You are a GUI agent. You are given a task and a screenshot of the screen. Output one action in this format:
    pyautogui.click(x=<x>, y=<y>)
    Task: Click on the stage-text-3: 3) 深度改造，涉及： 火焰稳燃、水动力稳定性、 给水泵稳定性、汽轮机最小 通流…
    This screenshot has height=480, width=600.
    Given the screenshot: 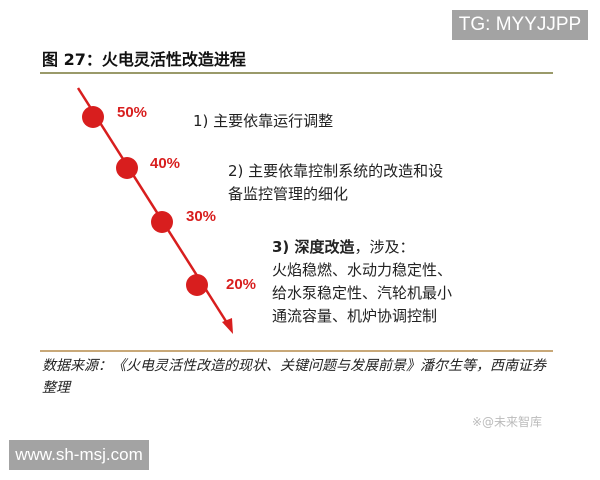 What is the action you would take?
    pyautogui.click(x=362, y=281)
    